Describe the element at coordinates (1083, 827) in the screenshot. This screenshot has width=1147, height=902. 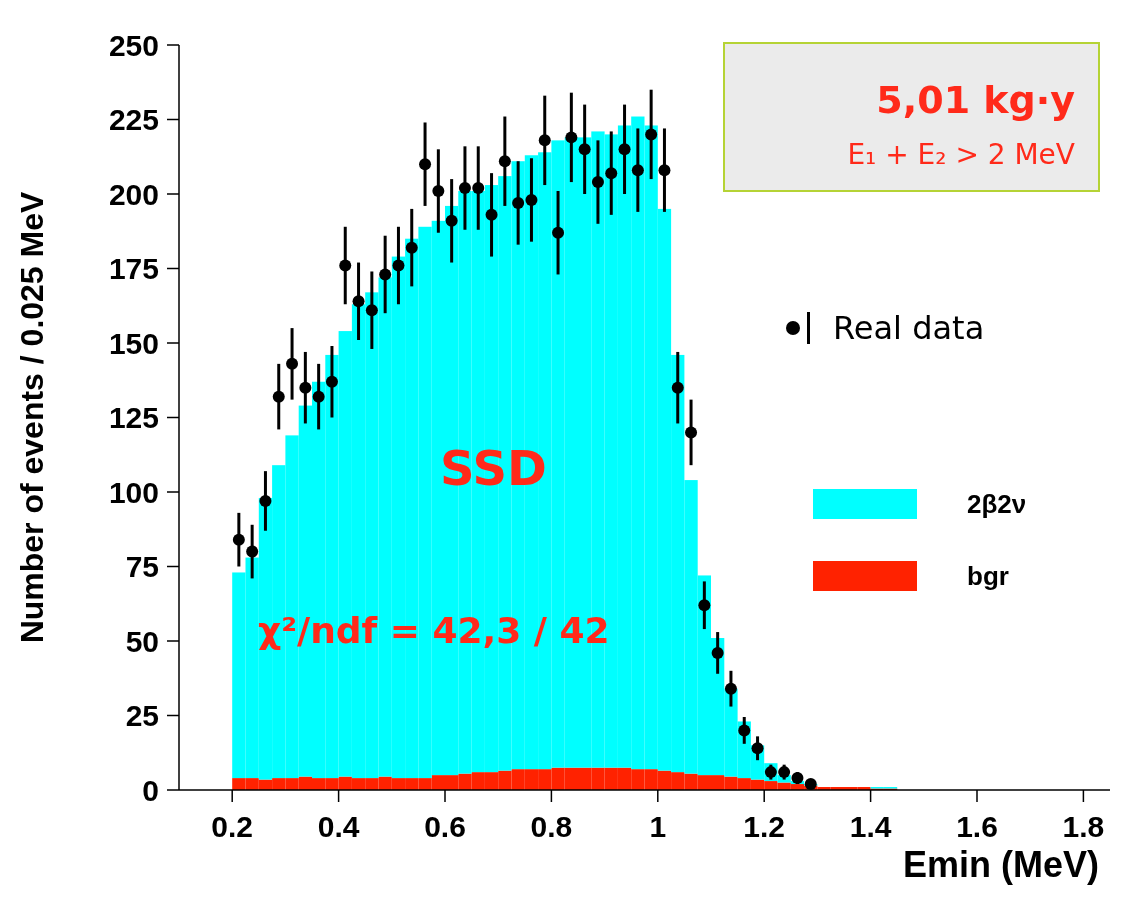
I see `x-tick-label: 1.8` at that location.